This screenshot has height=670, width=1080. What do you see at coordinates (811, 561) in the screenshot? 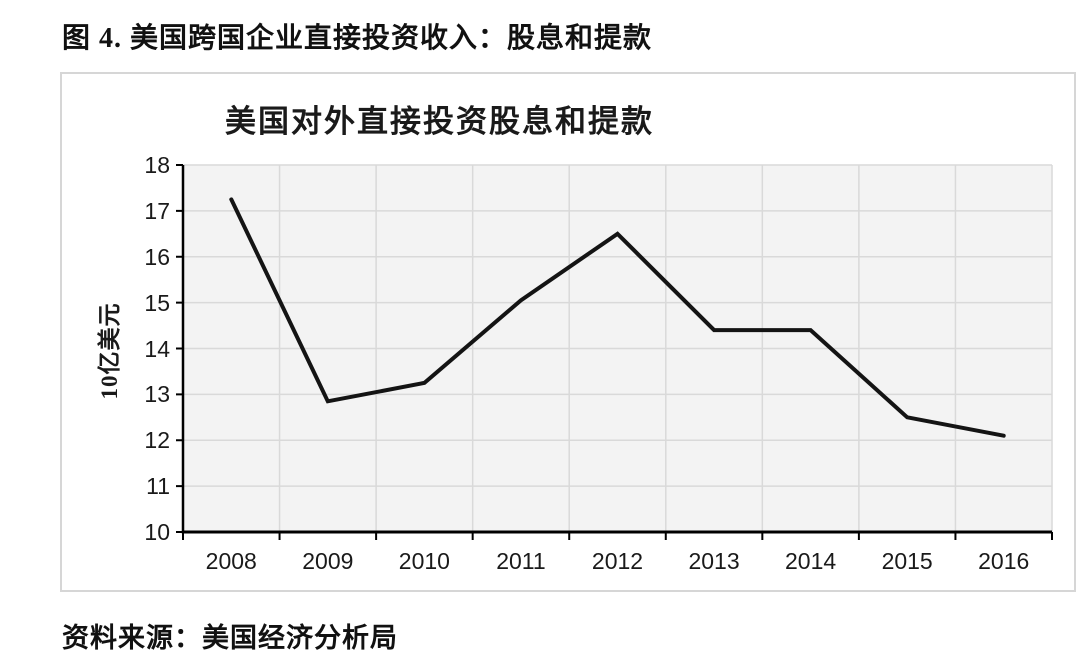
I see `x-tick-label: 2014` at bounding box center [811, 561].